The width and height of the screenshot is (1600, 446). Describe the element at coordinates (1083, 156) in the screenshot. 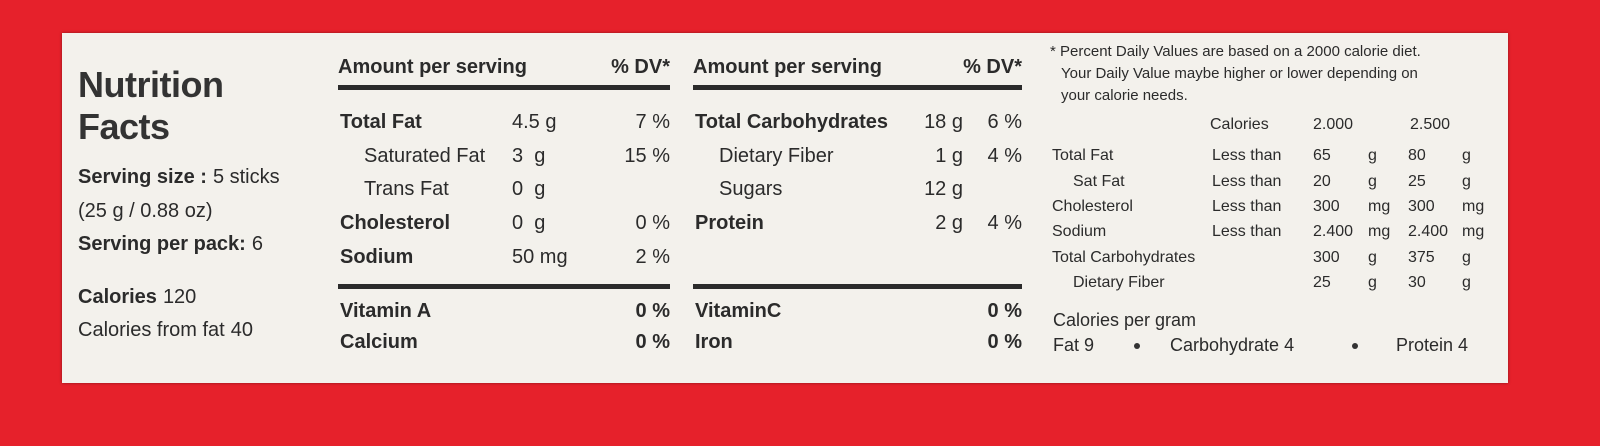

I see `dv-table-name: Total Fat` at that location.